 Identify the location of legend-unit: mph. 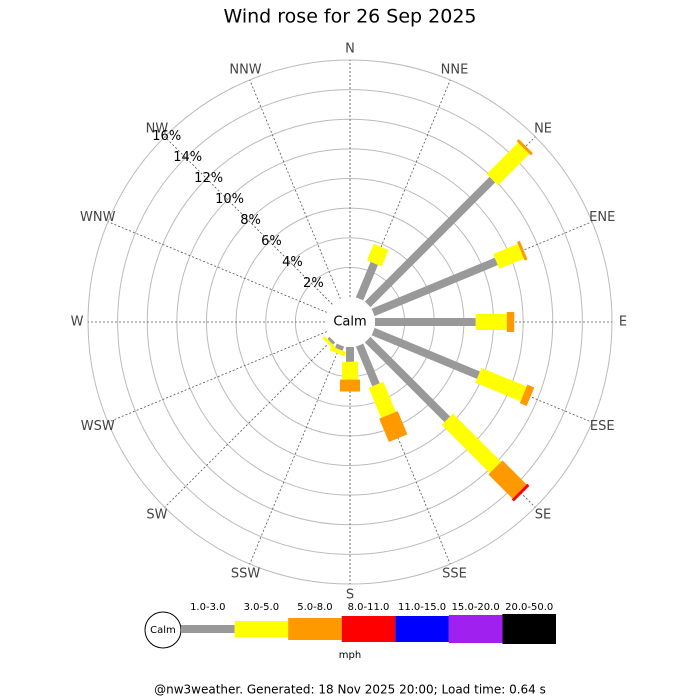
(350, 655).